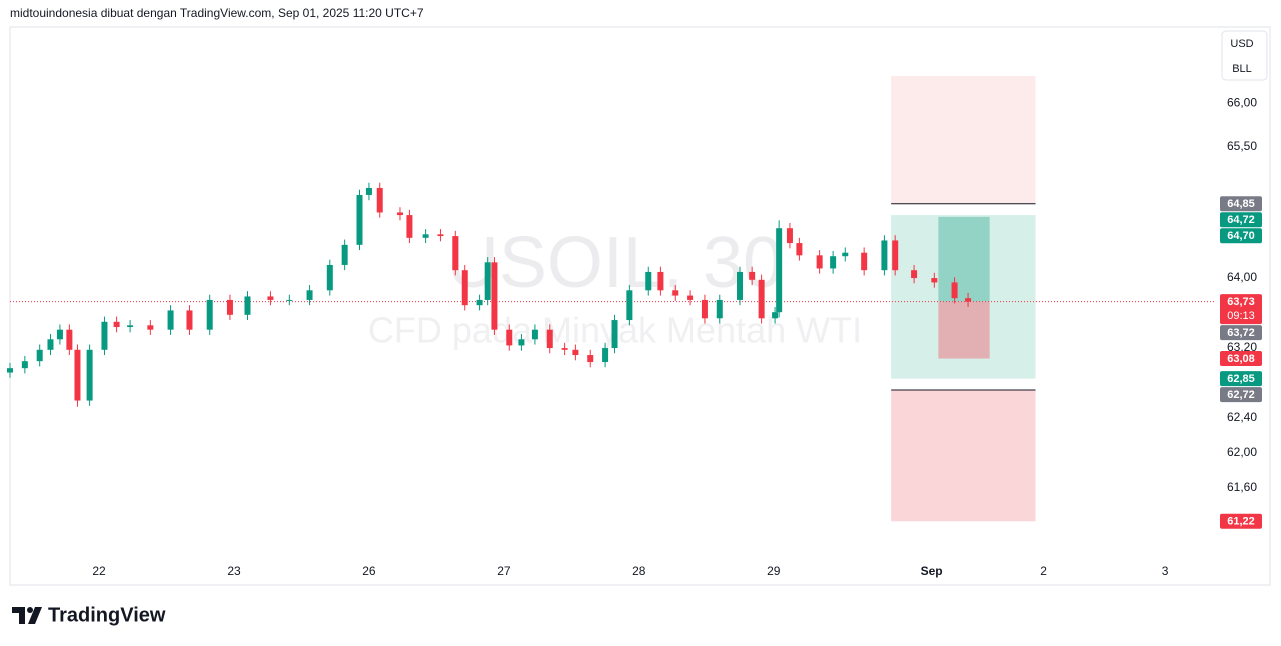 The width and height of the screenshot is (1281, 646). I want to click on y-tick-label: 61,60, so click(1242, 487).